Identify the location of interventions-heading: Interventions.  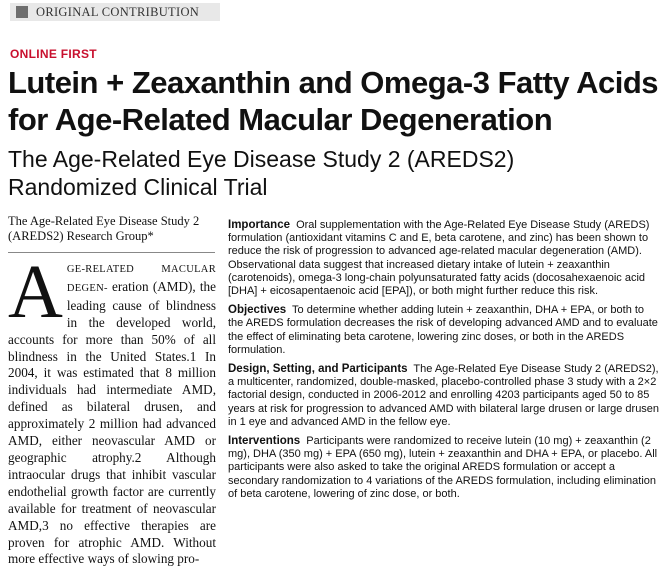
(264, 441).